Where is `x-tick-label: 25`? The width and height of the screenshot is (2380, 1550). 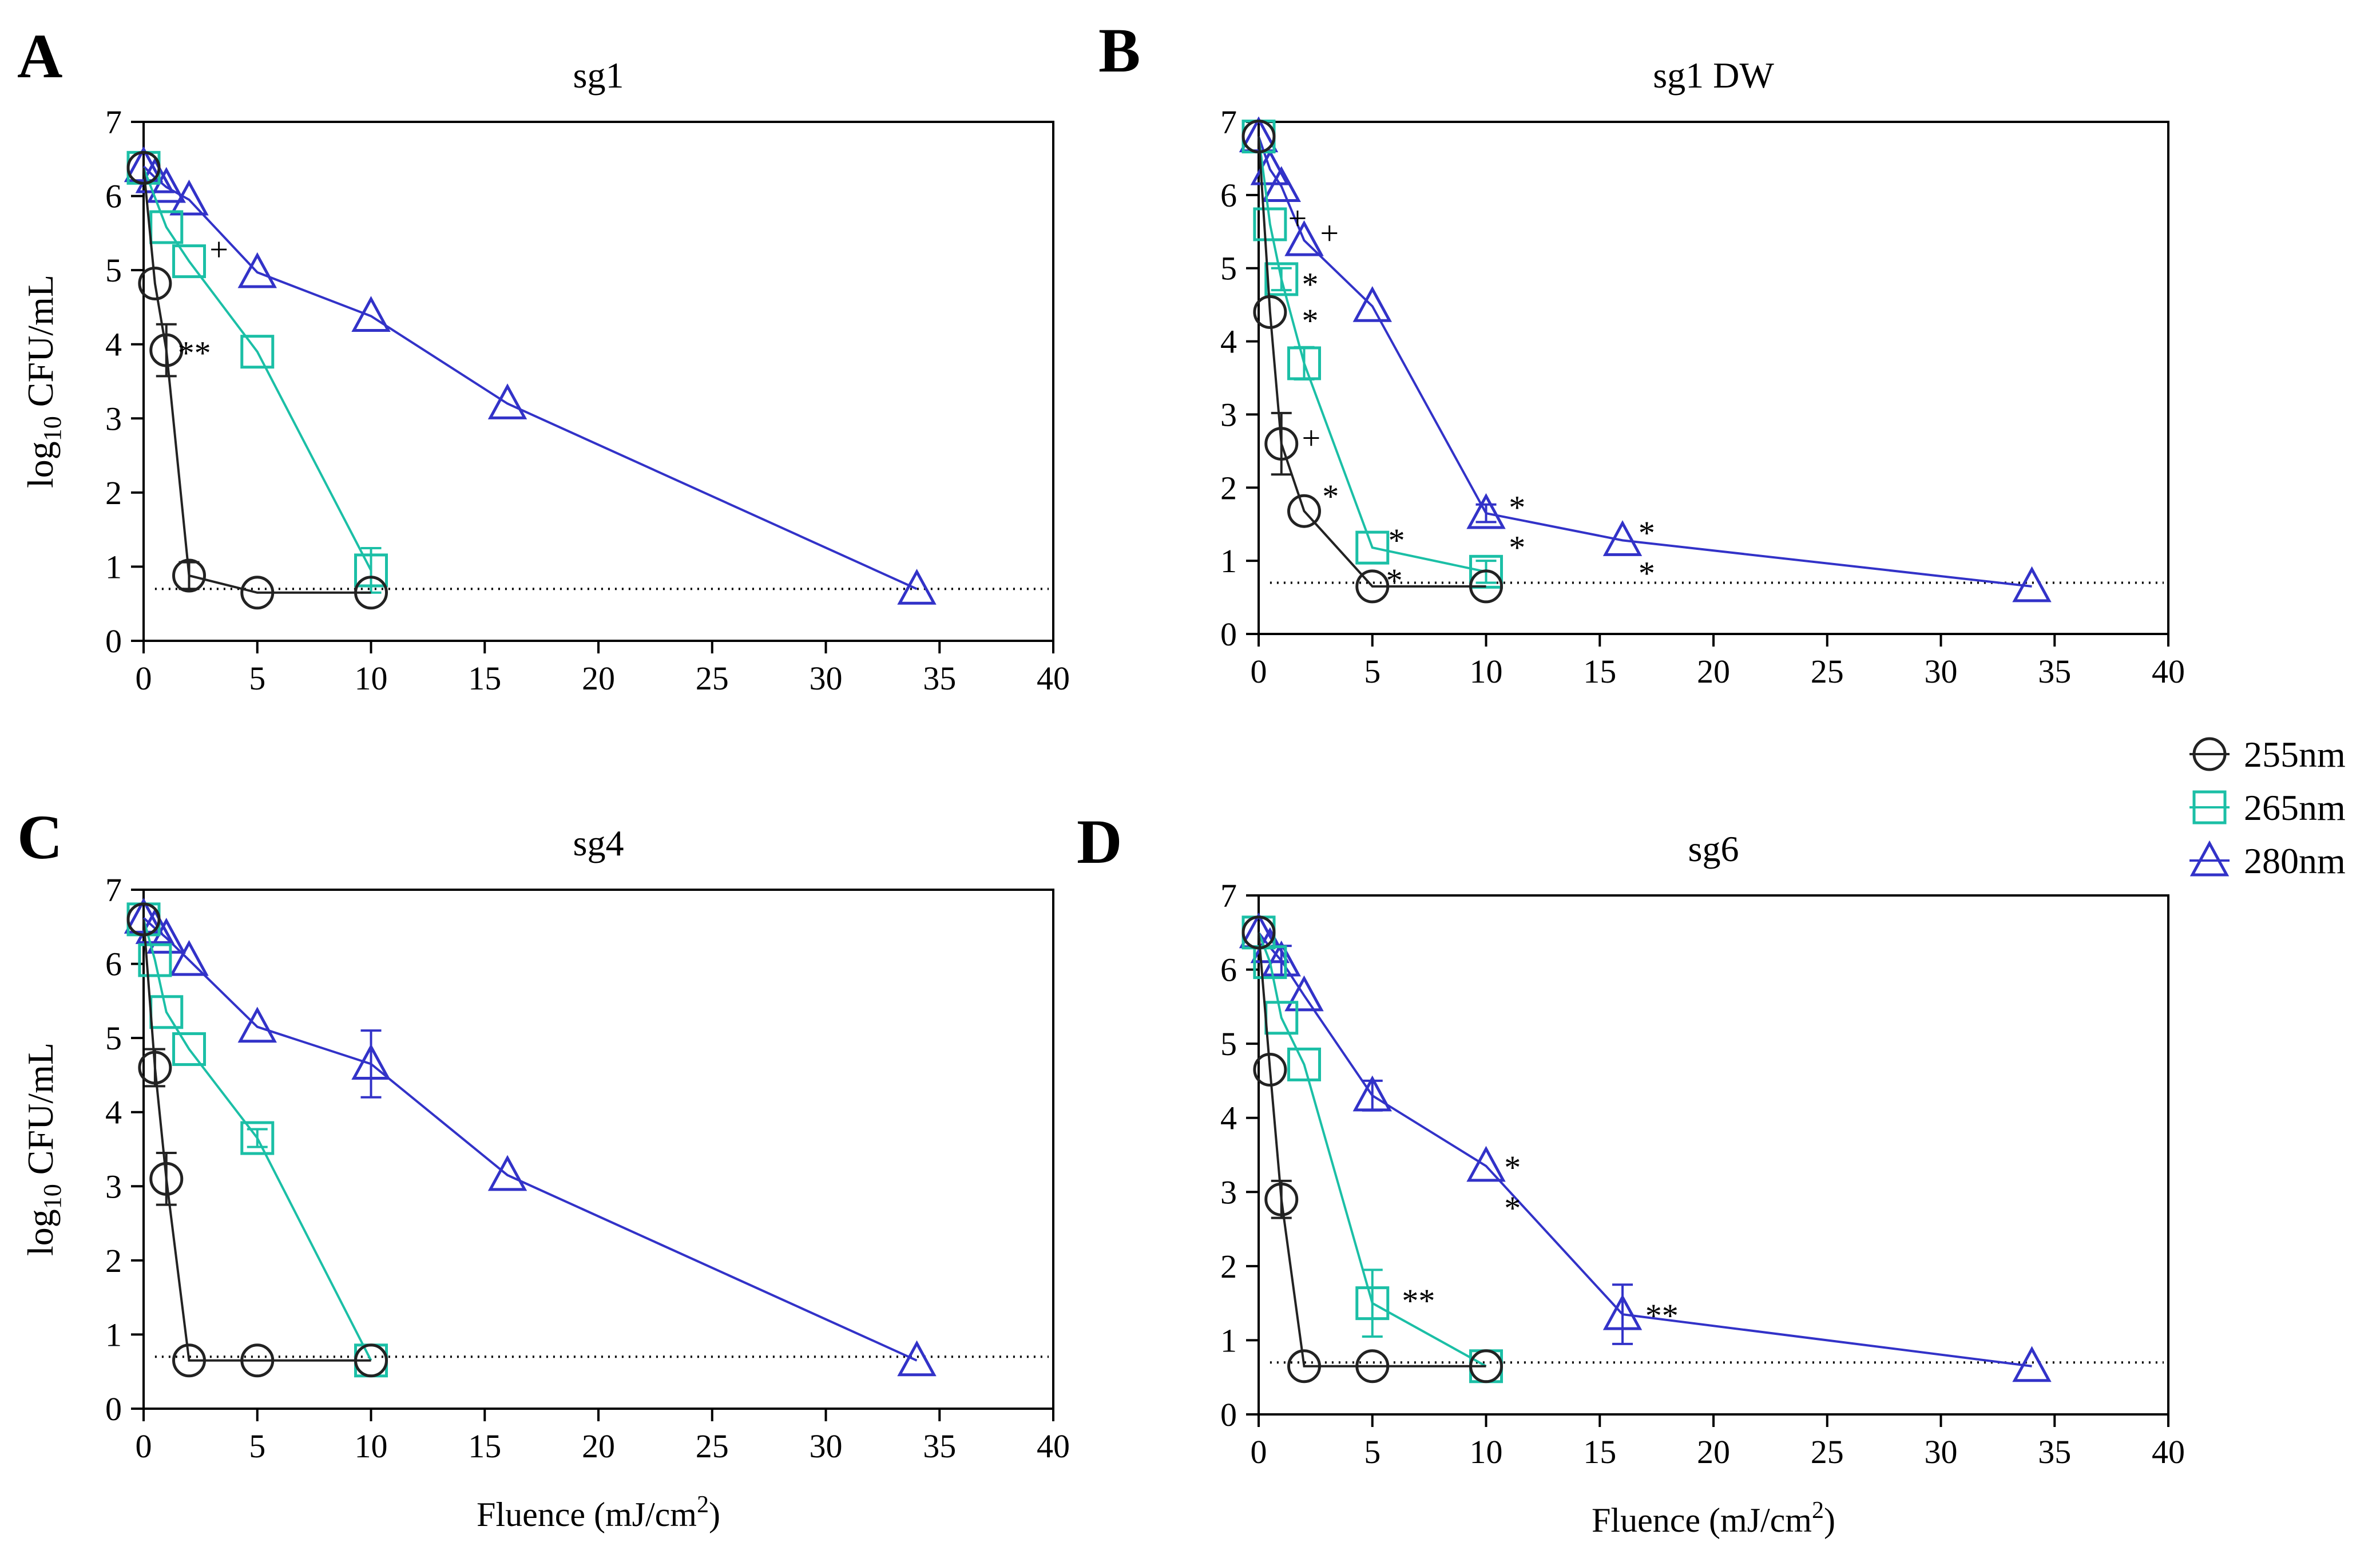
x-tick-label: 25 is located at coordinates (1827, 672).